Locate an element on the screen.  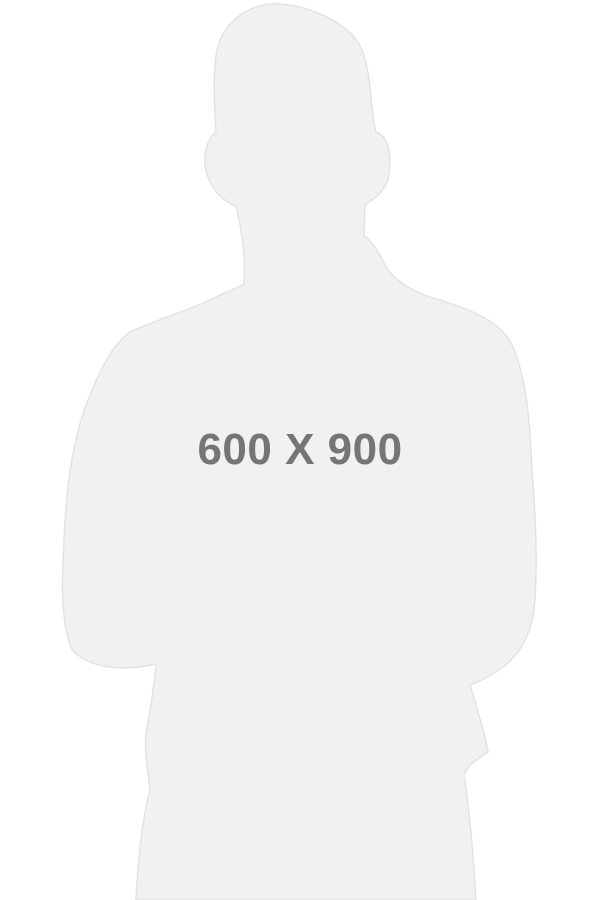
dimensions-label: 600 X 900 is located at coordinates (300, 449).